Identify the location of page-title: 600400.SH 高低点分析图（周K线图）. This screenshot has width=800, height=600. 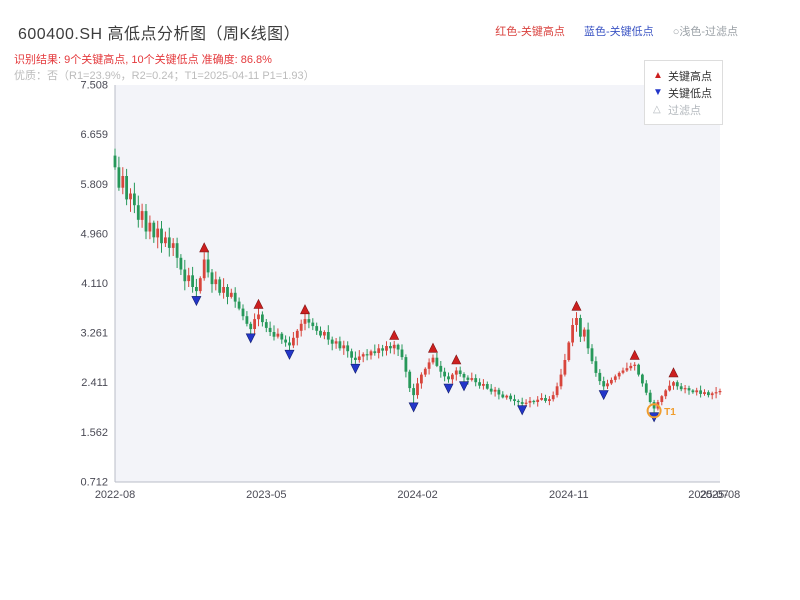
(159, 34).